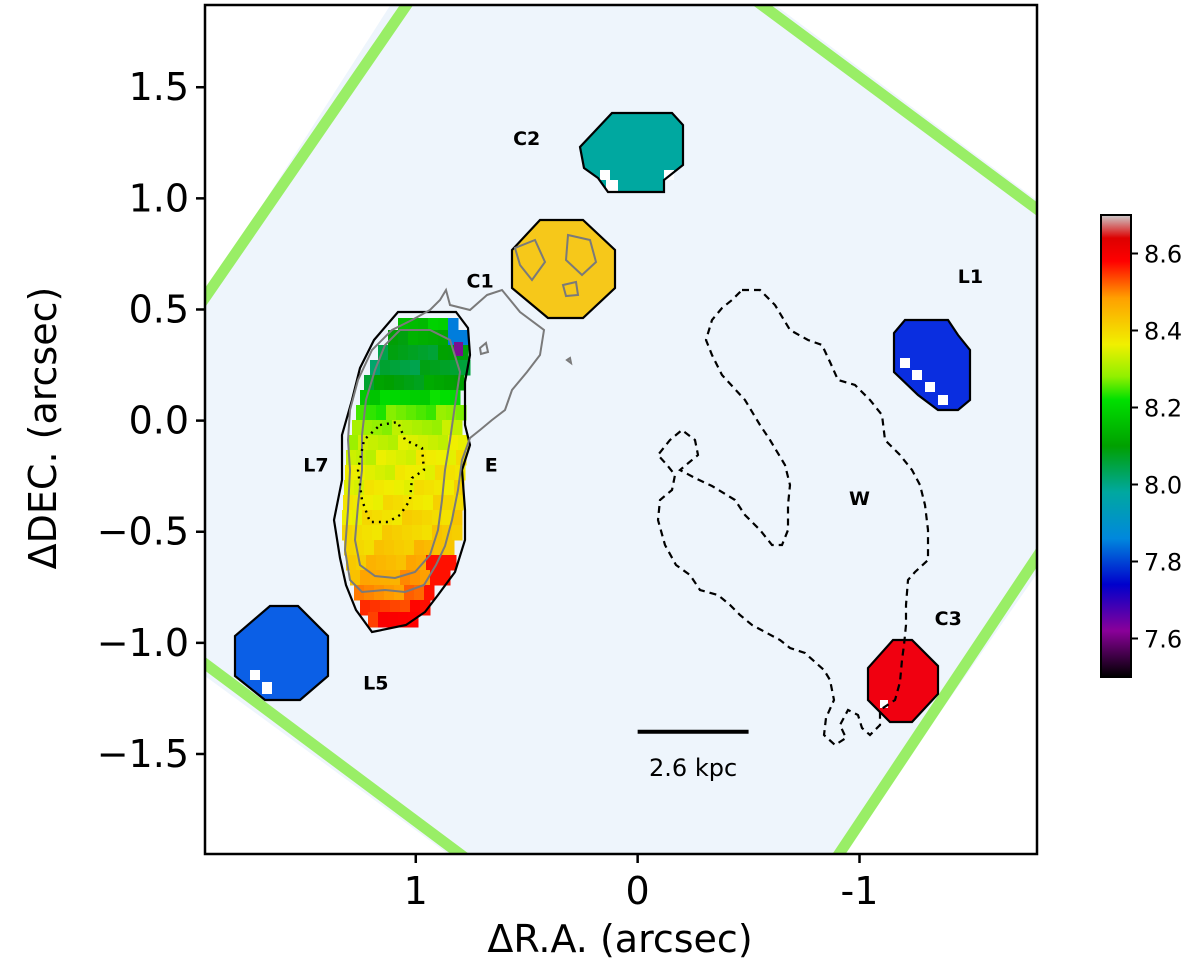  Describe the element at coordinates (860, 891) in the screenshot. I see `x-tick-label: -1` at that location.